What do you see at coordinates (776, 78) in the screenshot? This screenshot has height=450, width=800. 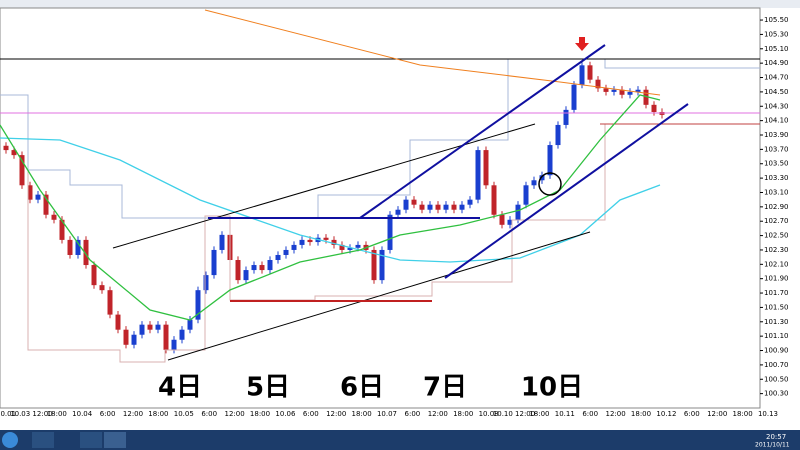 I see `y-tick-label: 104.70` at bounding box center [776, 78].